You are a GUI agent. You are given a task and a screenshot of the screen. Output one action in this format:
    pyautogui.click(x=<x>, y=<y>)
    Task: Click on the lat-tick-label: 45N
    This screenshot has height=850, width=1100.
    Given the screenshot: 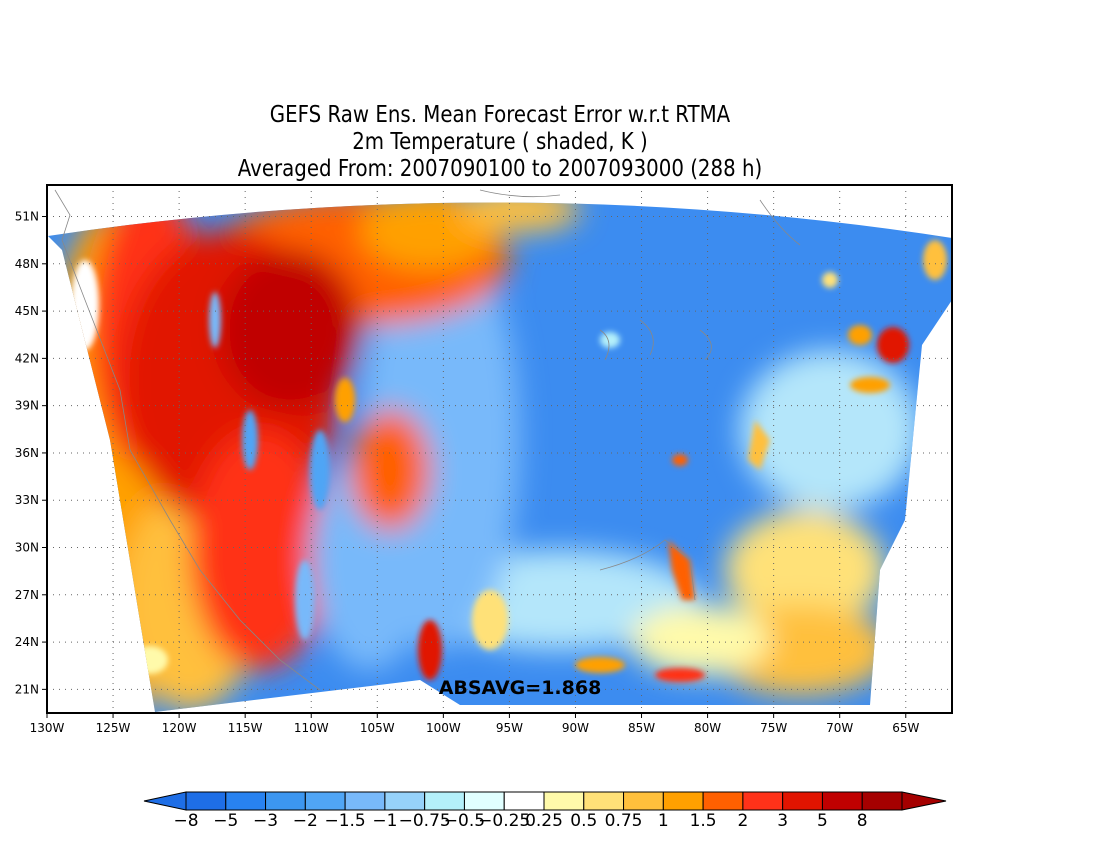 What is the action you would take?
    pyautogui.click(x=27, y=311)
    